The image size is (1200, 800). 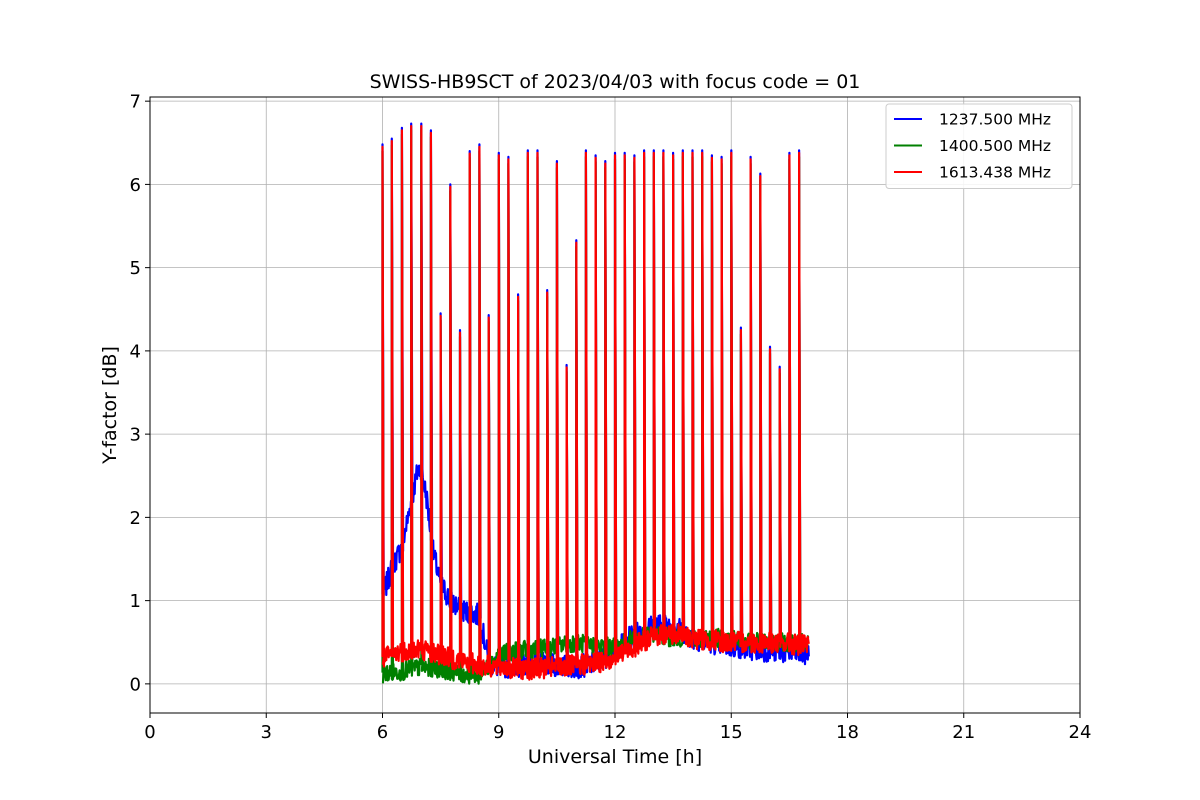 What do you see at coordinates (149, 732) in the screenshot?
I see `x-tick-label: 0` at bounding box center [149, 732].